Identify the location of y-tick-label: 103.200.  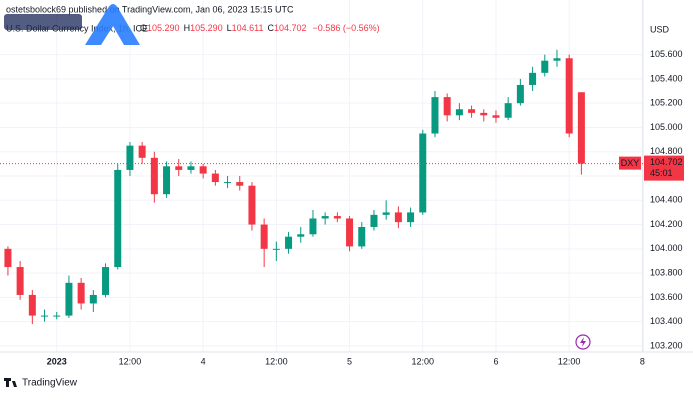
(666, 345).